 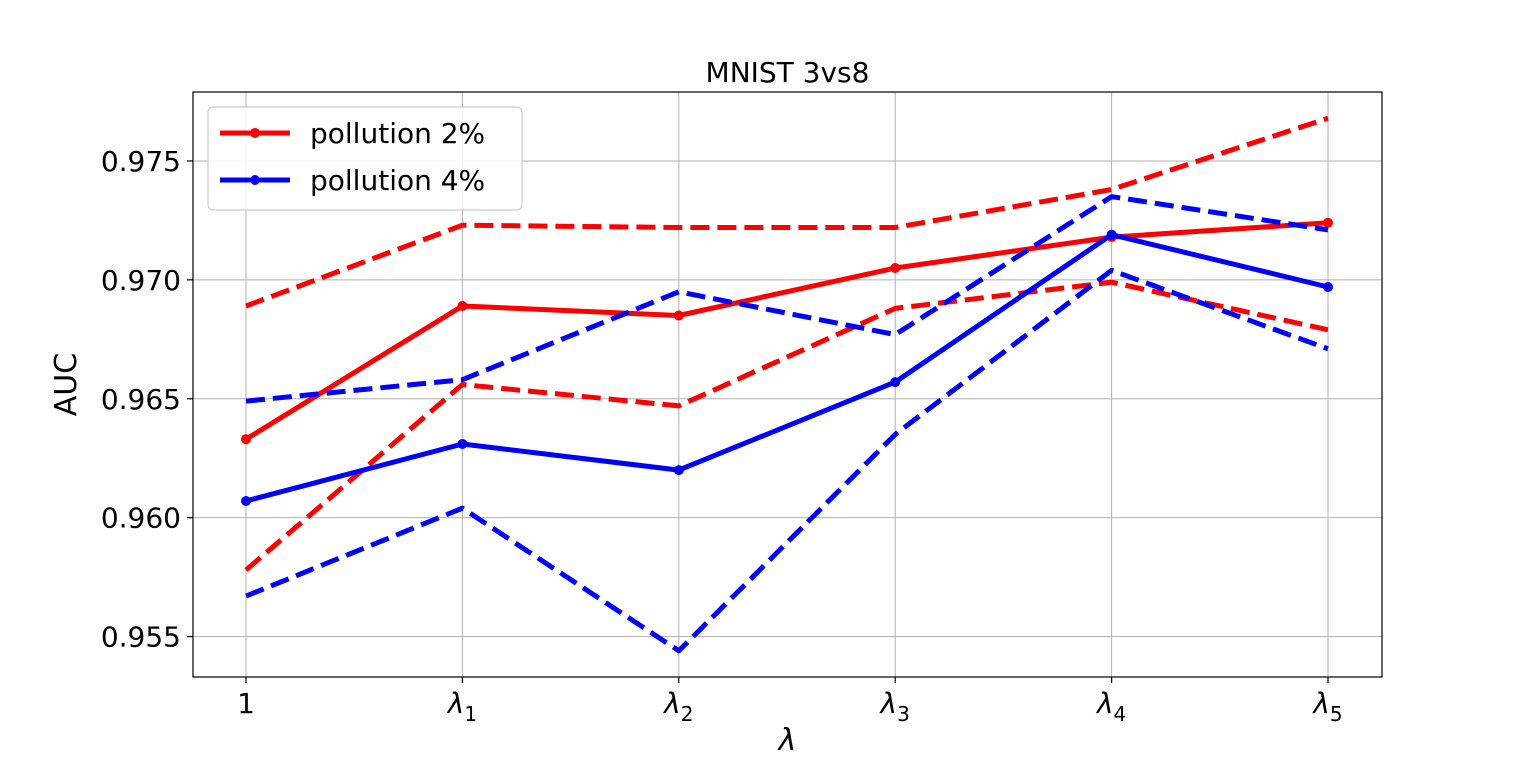 I want to click on x-tick-label: λ5, so click(x=1326, y=706).